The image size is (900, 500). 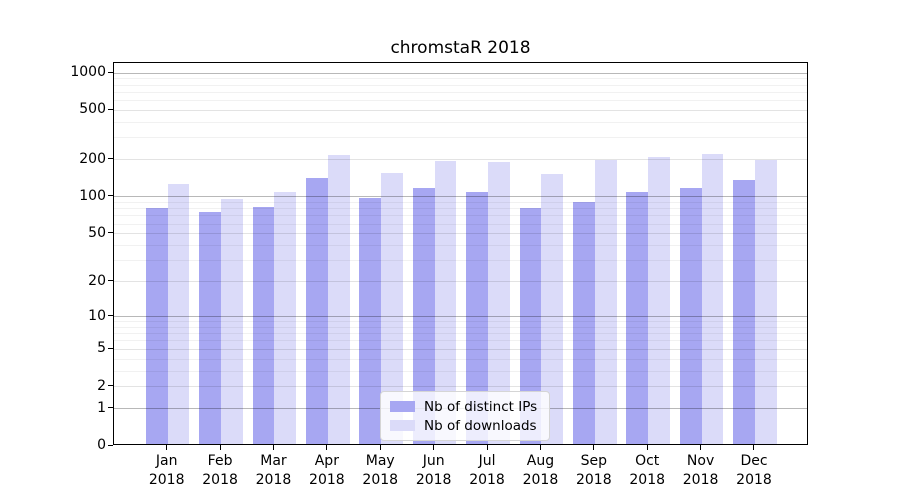 What do you see at coordinates (327, 480) in the screenshot?
I see `x-tick-label-year-apr: 2018` at bounding box center [327, 480].